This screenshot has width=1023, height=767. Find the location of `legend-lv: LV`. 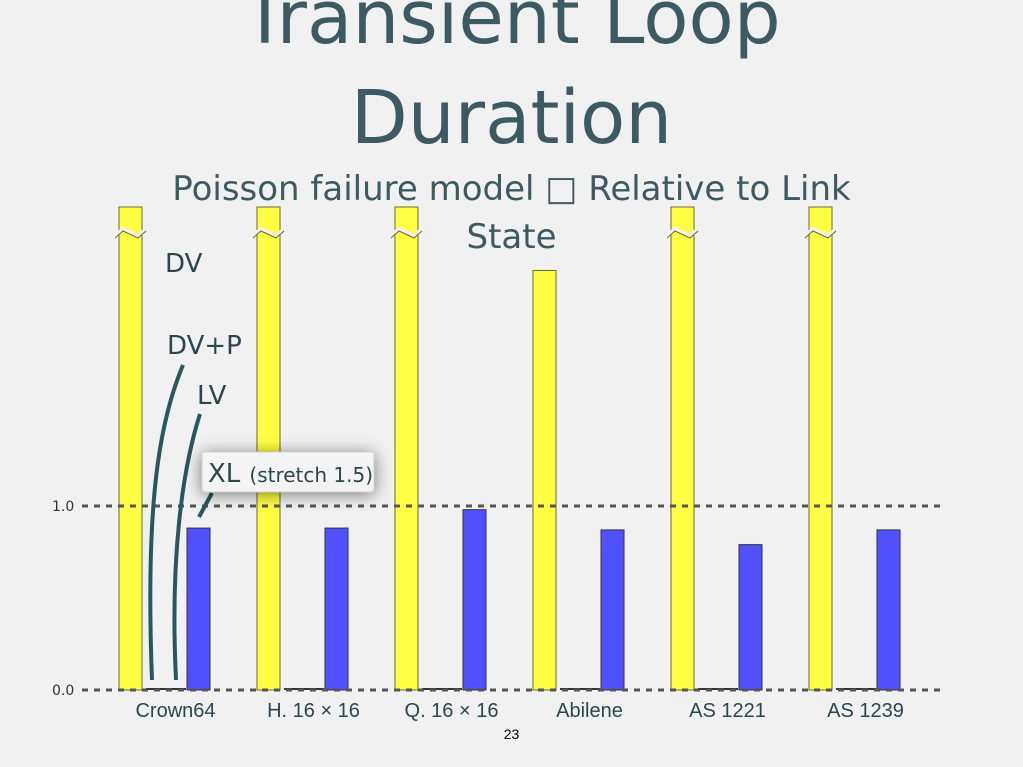

legend-lv: LV is located at coordinates (212, 396).